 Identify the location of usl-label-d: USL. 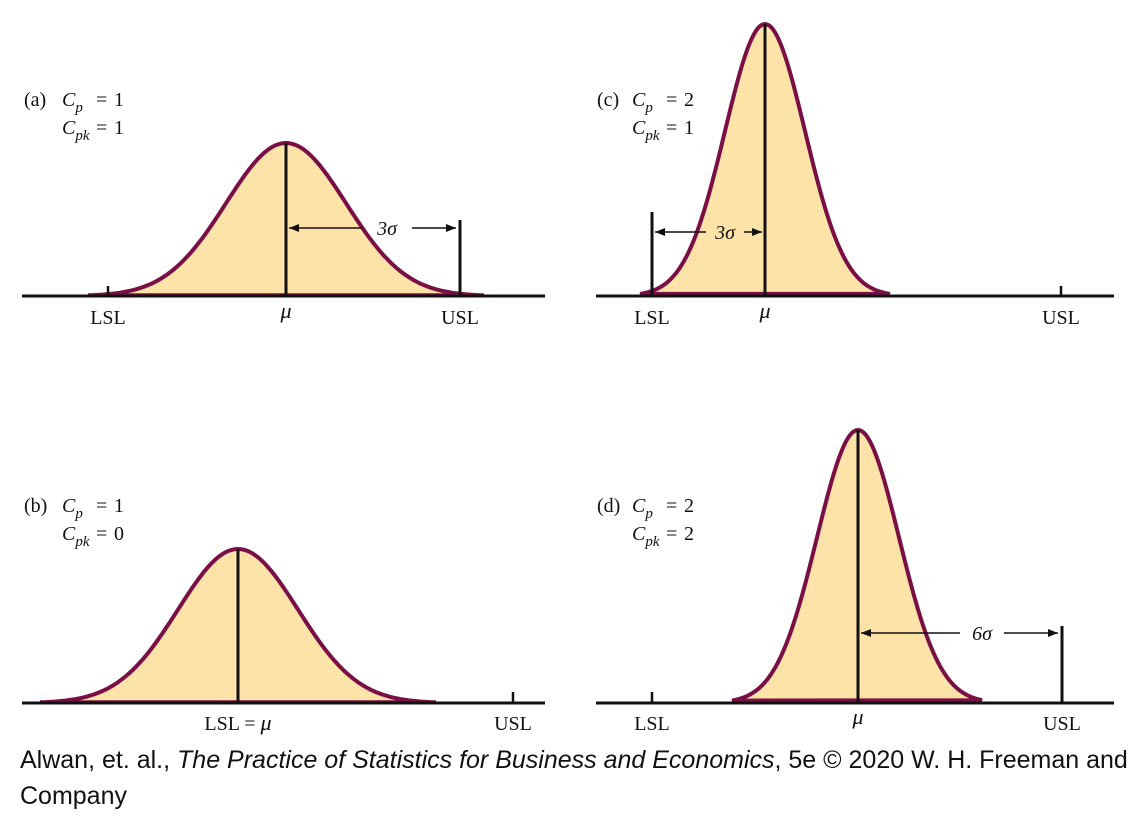
(1062, 724).